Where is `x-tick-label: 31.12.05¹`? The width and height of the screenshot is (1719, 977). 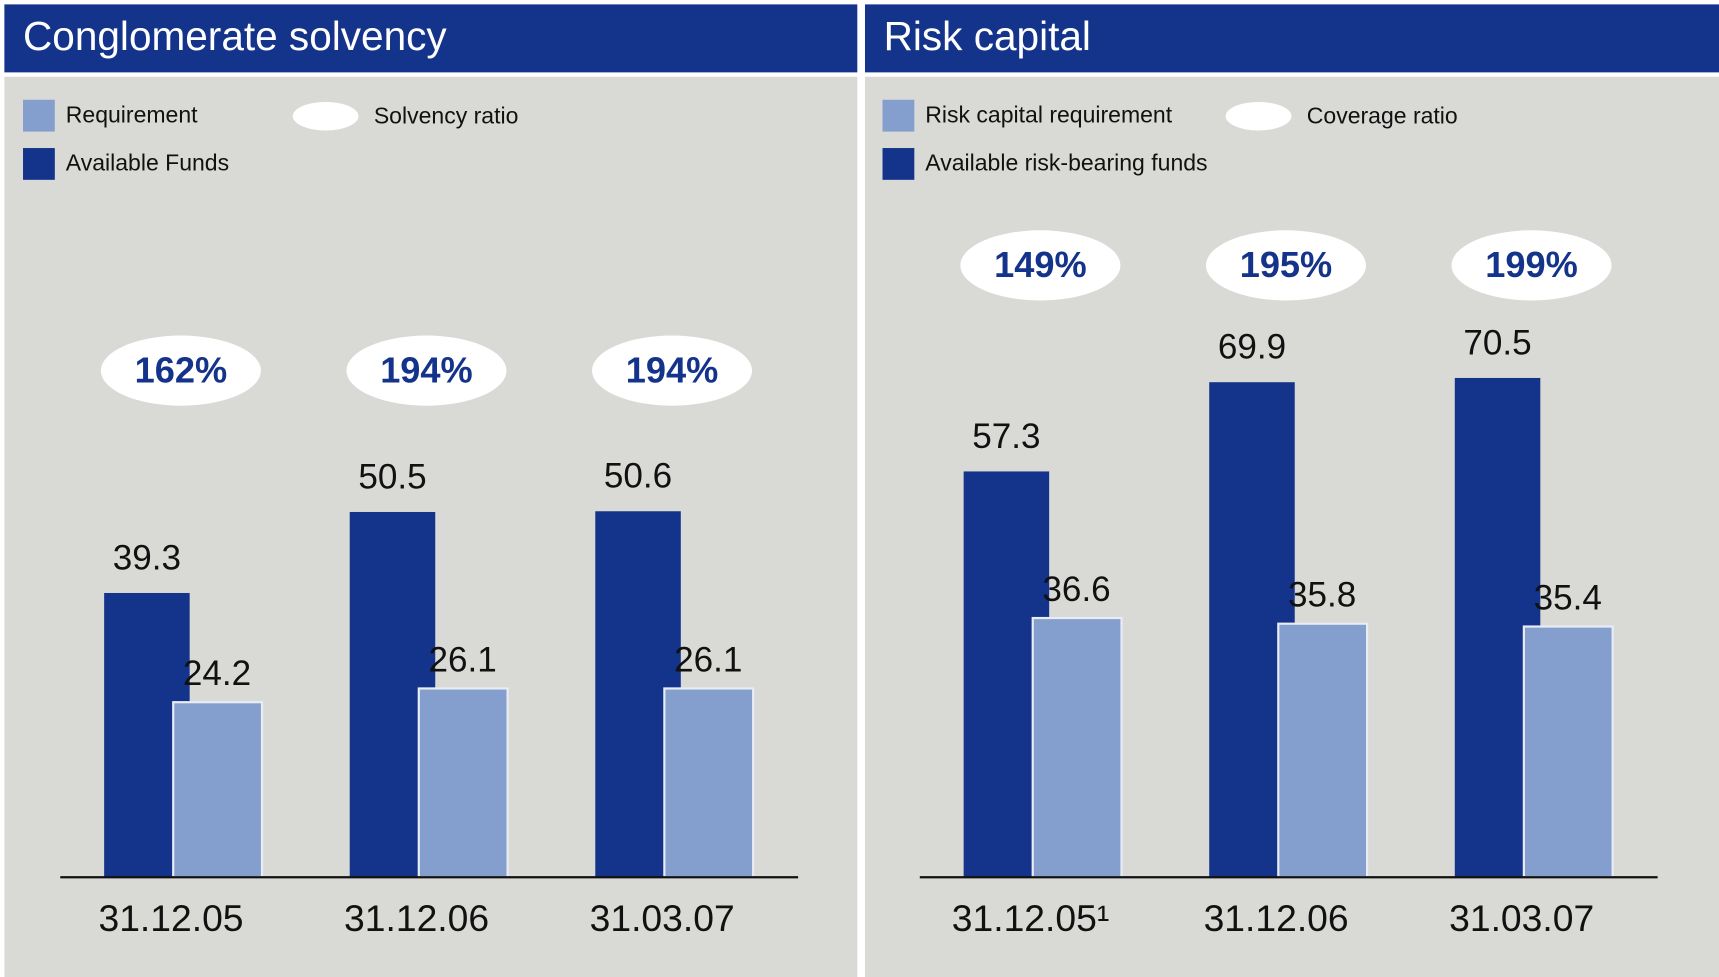 x-tick-label: 31.12.05¹ is located at coordinates (1030, 918).